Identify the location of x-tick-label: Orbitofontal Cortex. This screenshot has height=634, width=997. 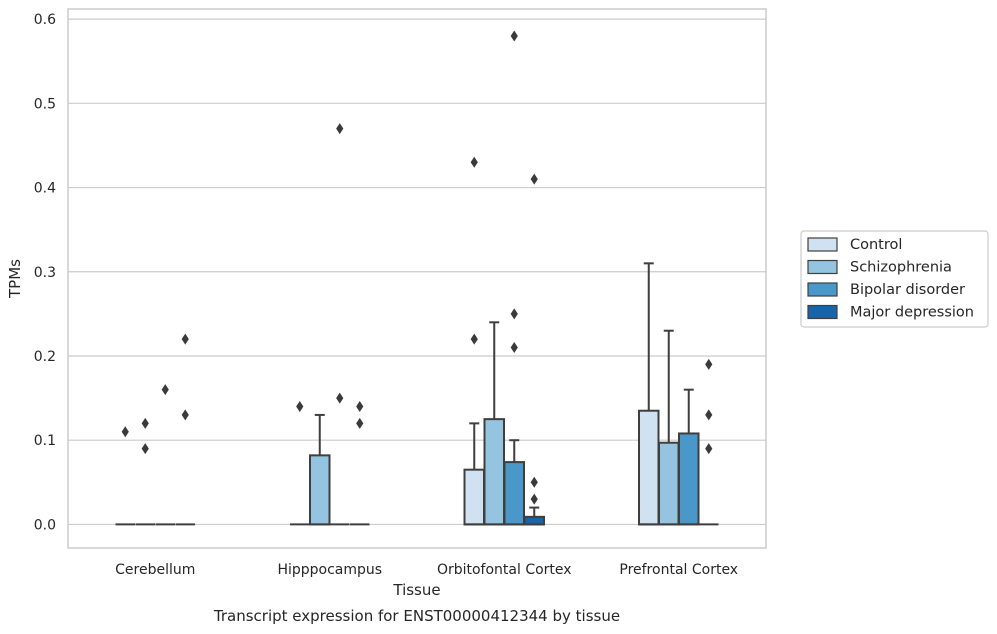
(504, 570).